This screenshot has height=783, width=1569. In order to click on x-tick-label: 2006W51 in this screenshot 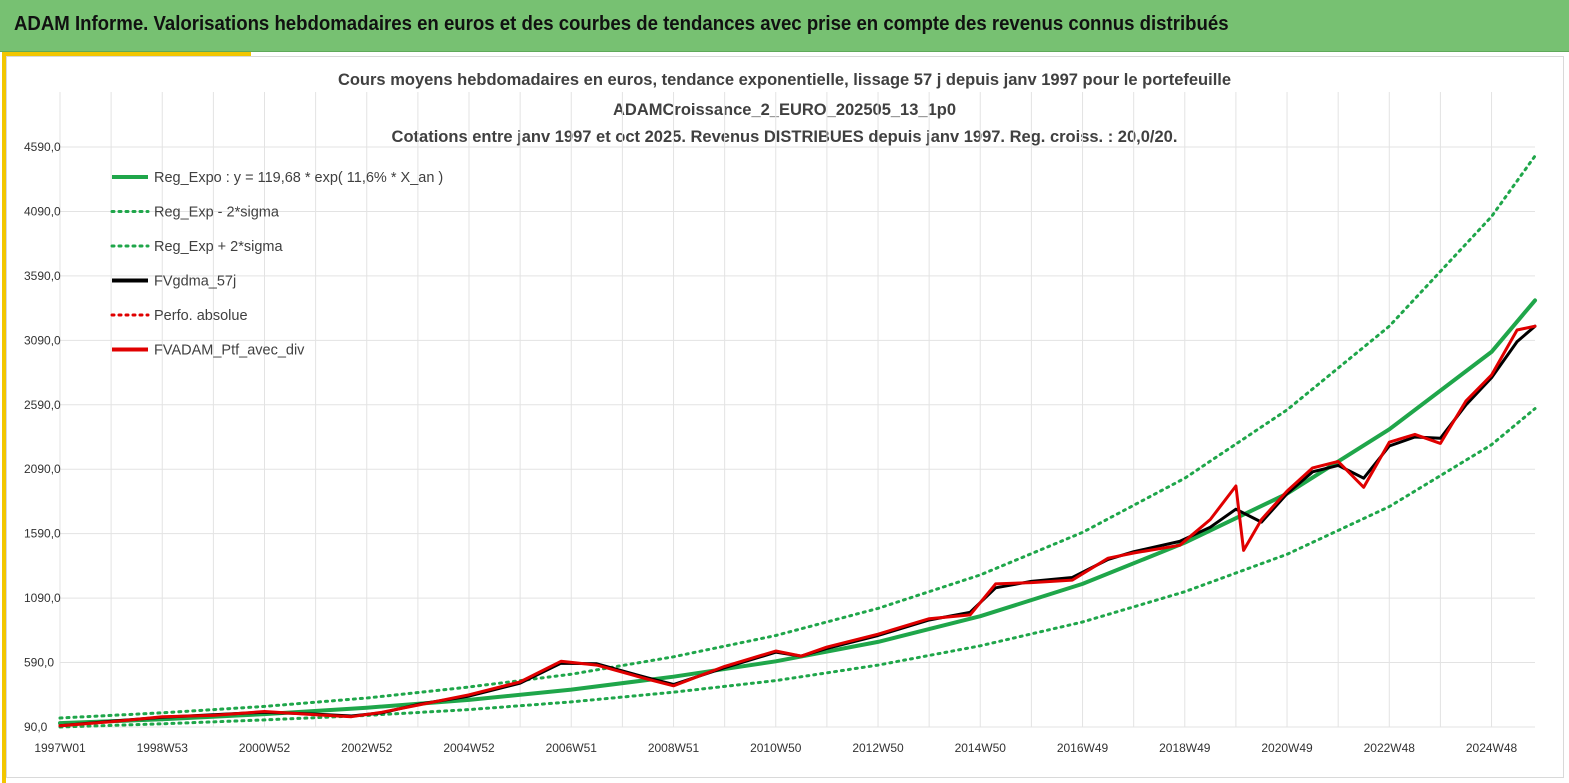, I will do `click(572, 748)`.